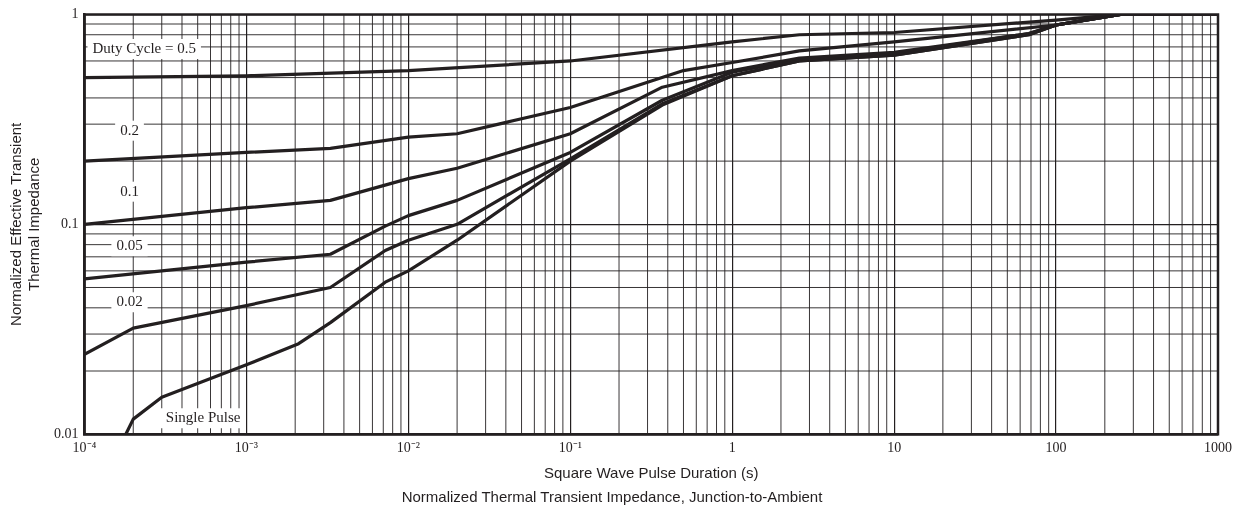 The width and height of the screenshot is (1240, 517). Describe the element at coordinates (25, 223) in the screenshot. I see `y-axis-title: Normalized Effective Transient Thermal Impedance` at that location.